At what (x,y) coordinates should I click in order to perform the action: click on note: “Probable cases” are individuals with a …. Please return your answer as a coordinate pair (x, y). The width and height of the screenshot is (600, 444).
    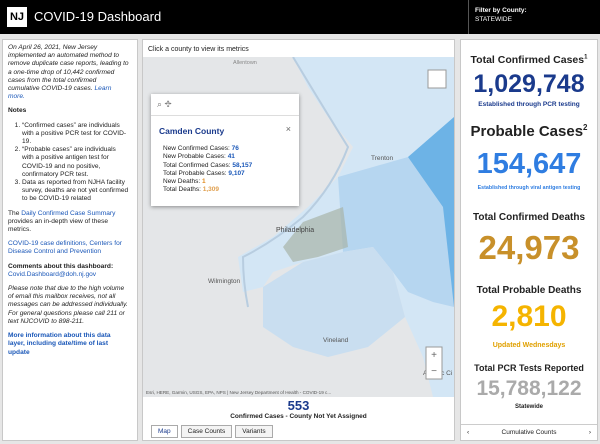
    Looking at the image, I should click on (75, 162).